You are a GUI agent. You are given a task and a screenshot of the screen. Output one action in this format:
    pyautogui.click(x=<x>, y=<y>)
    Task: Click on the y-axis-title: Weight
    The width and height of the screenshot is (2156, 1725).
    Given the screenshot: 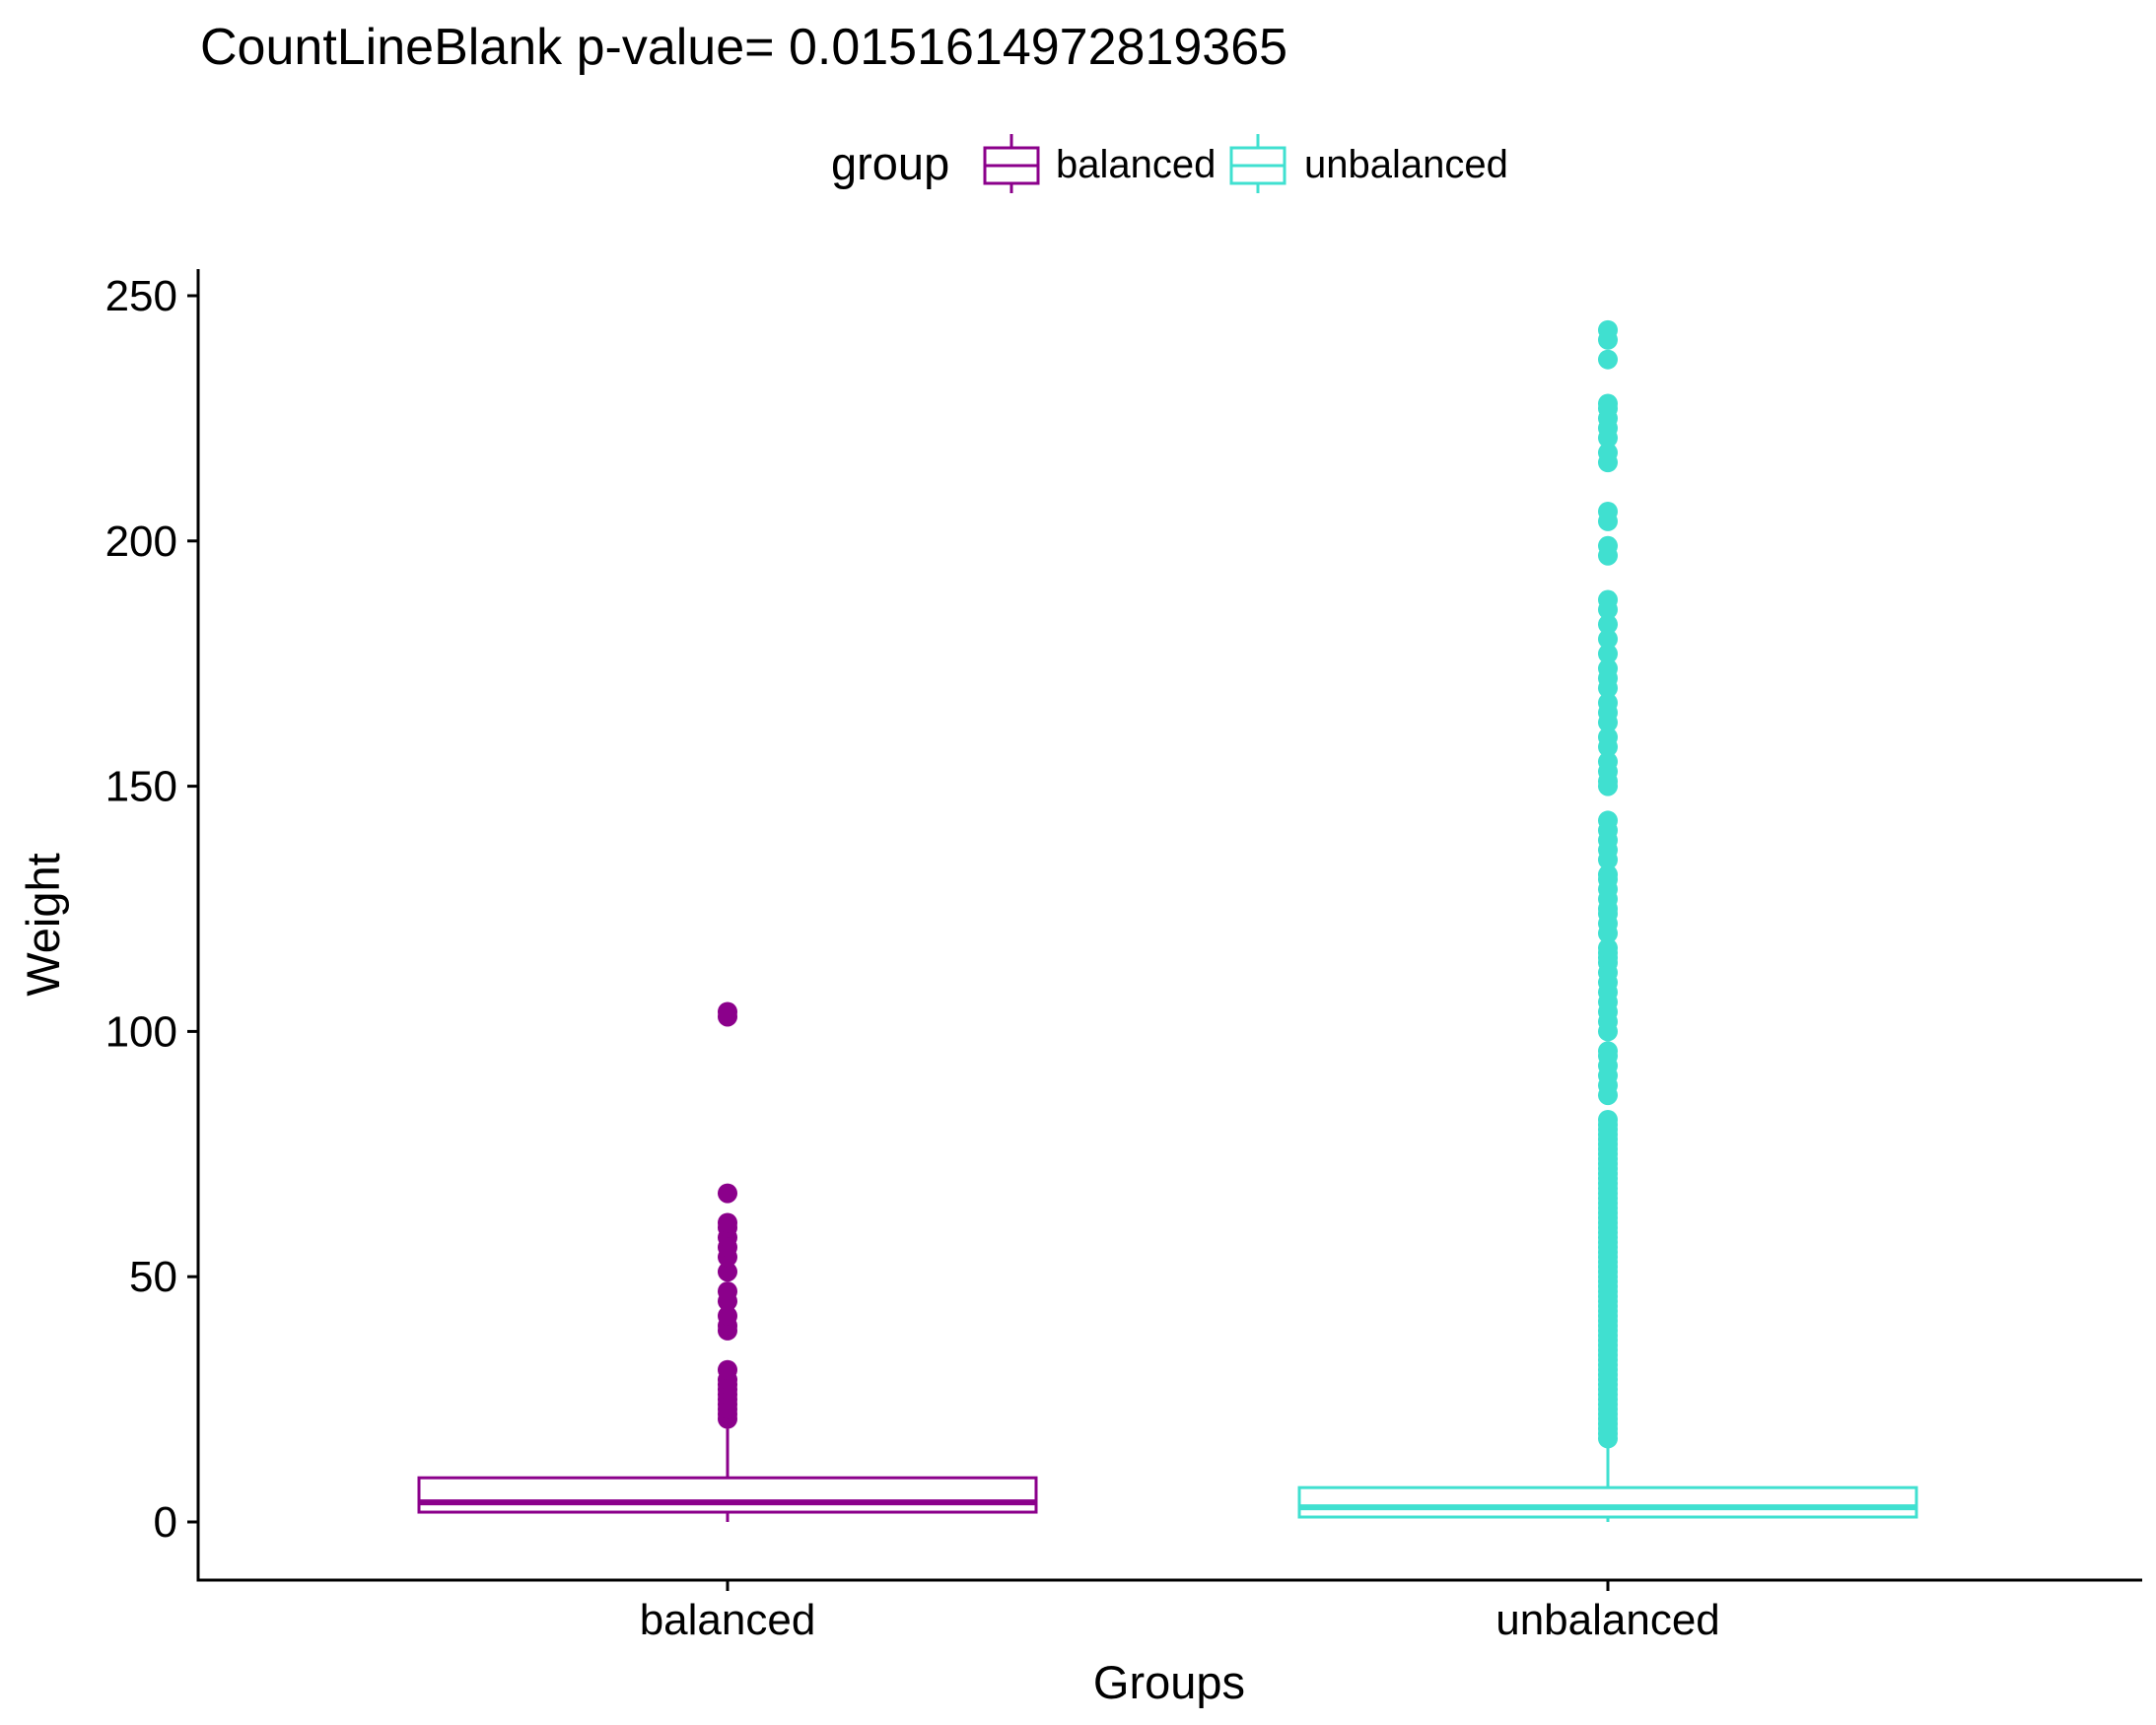 What is the action you would take?
    pyautogui.click(x=43, y=925)
    